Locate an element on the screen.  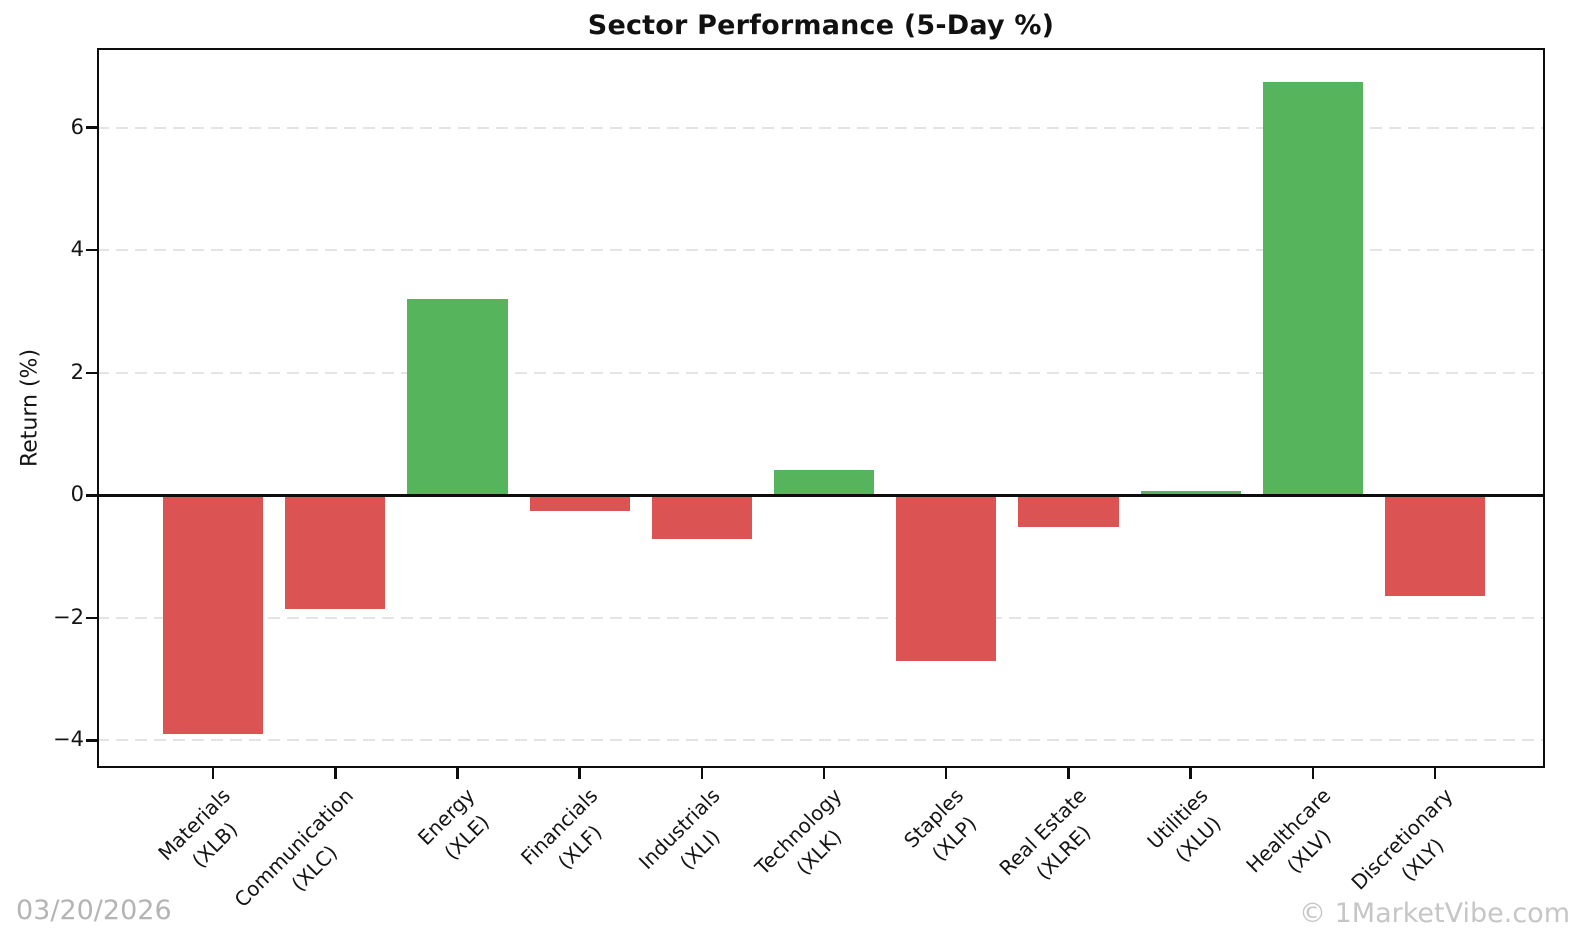
x-tick-label: Staples (XLP) is located at coordinates (944, 828).